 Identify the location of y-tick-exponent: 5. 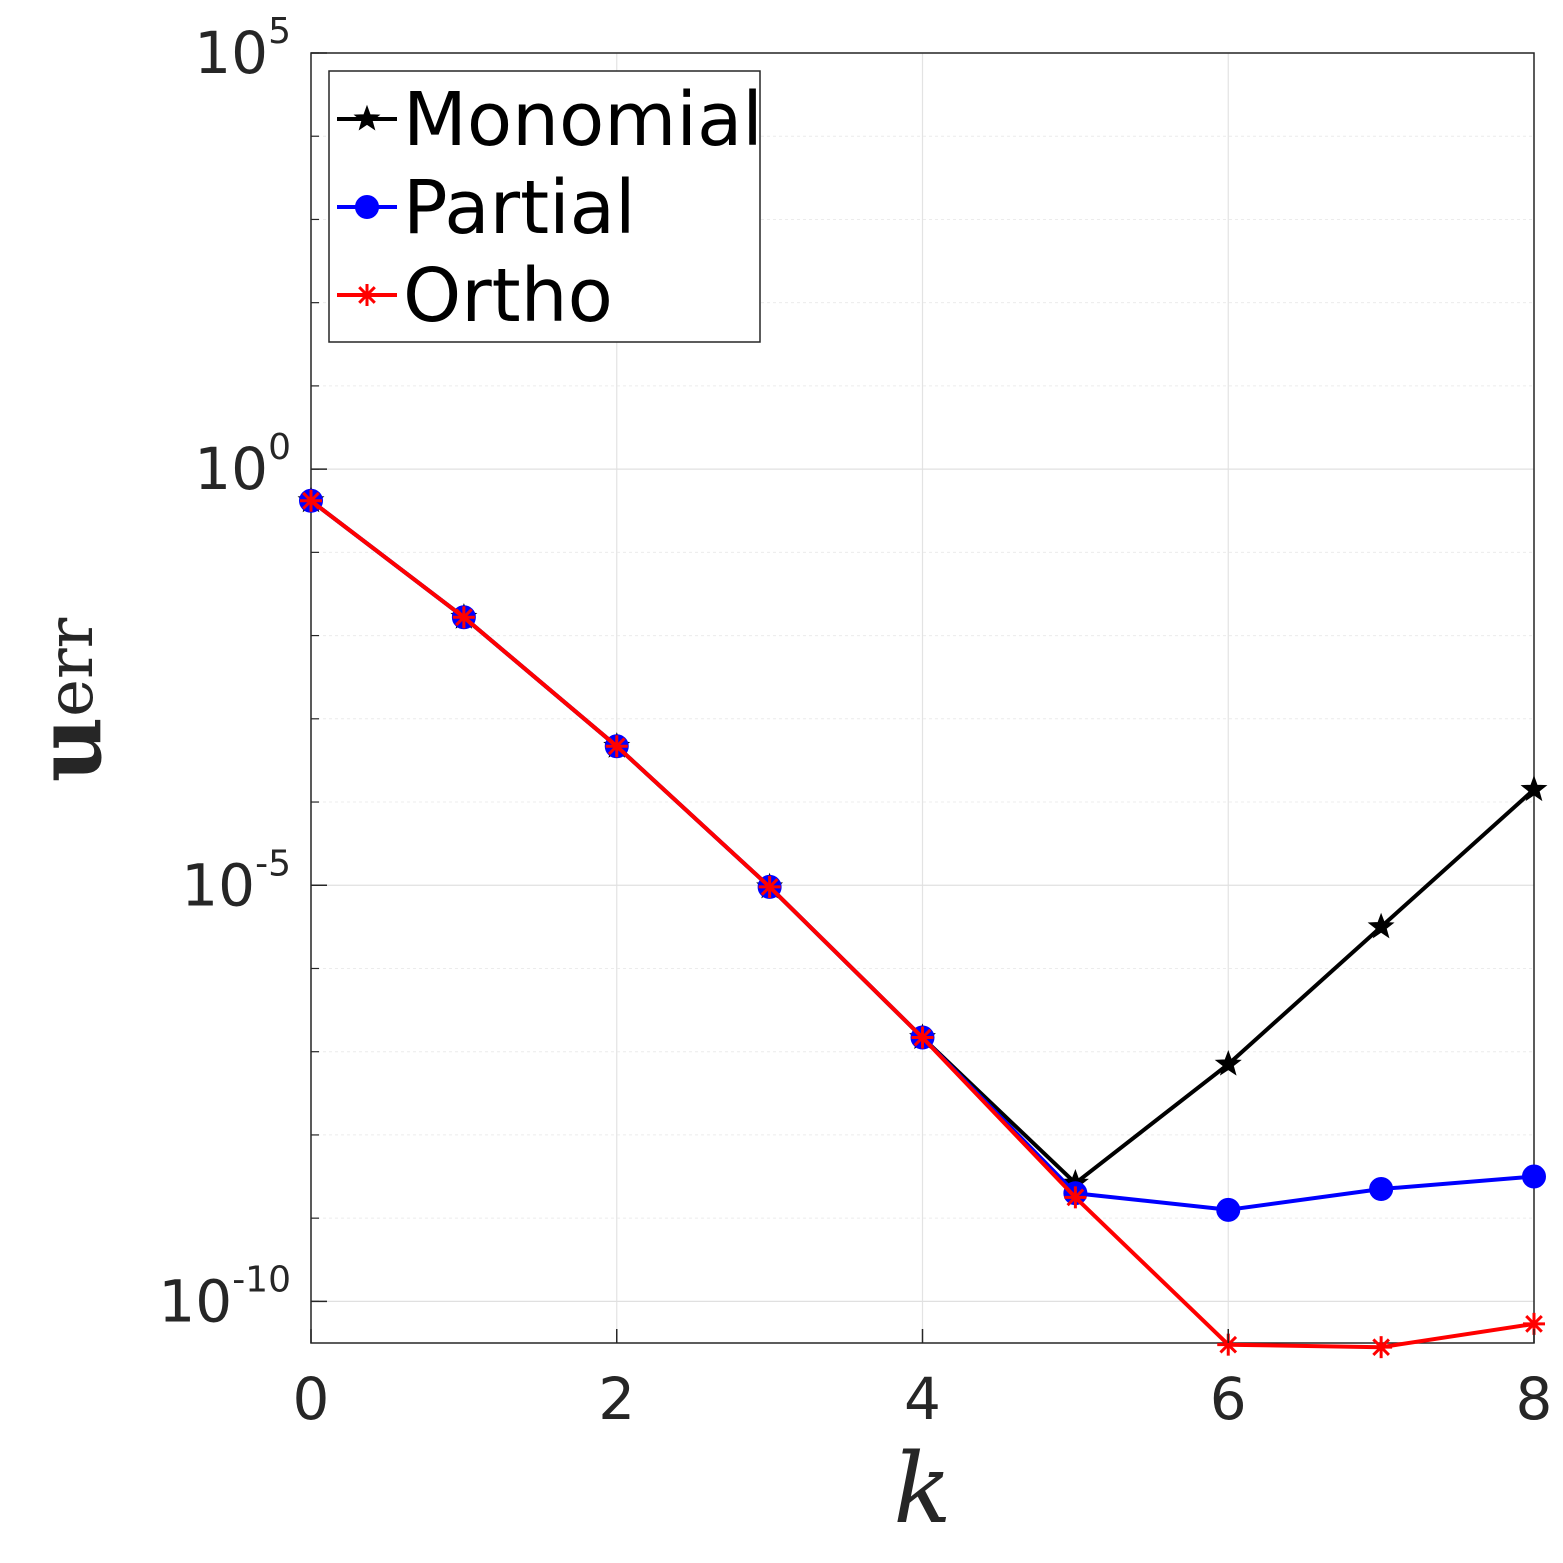
(279, 31).